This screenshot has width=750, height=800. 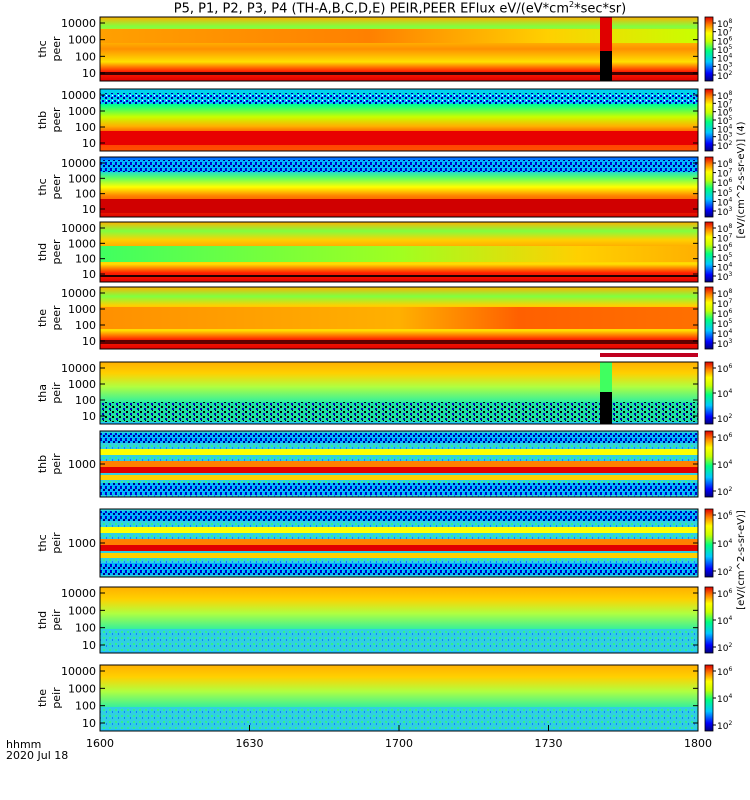 What do you see at coordinates (698, 743) in the screenshot?
I see `x-tick-label: 1800` at bounding box center [698, 743].